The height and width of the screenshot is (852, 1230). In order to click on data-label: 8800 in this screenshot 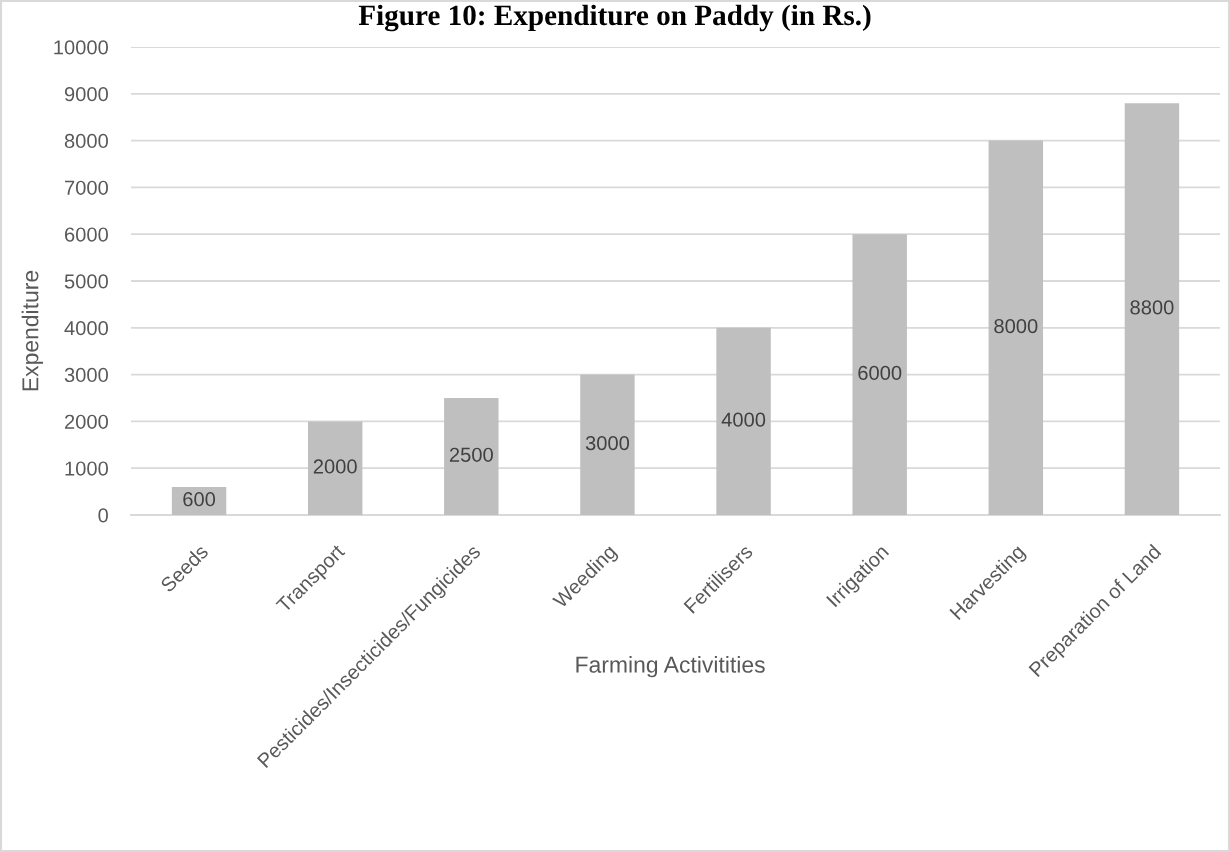, I will do `click(1152, 307)`.